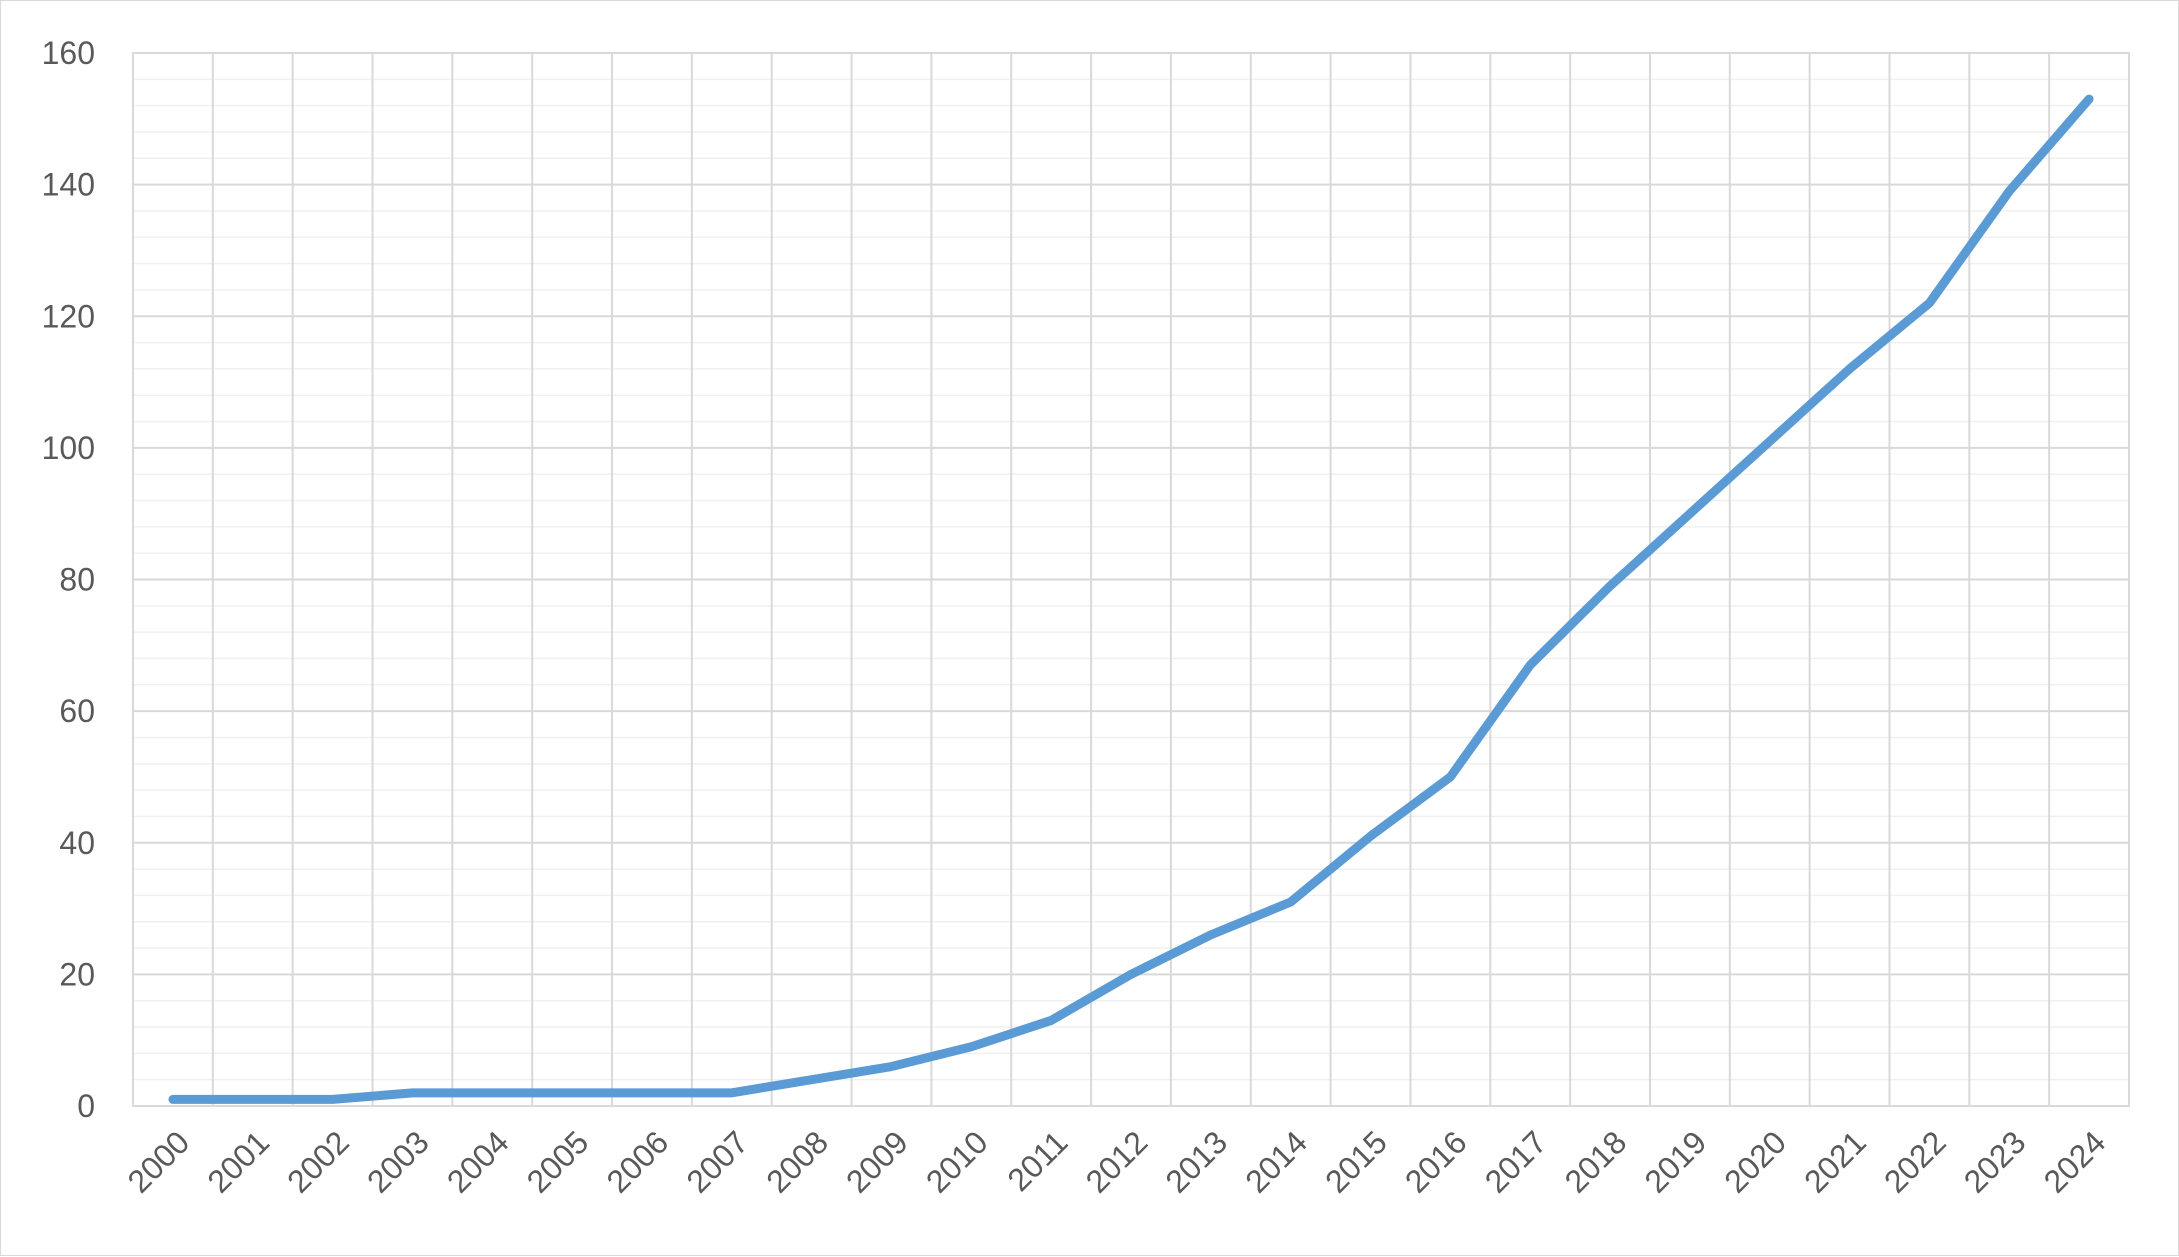 This screenshot has width=2179, height=1257. Describe the element at coordinates (1516, 1162) in the screenshot. I see `x-tick-label: 2017` at that location.